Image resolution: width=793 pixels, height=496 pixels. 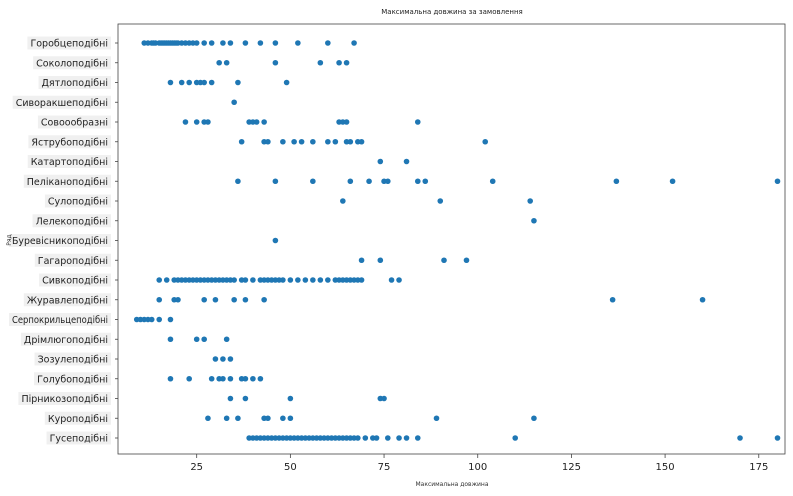 I want to click on y-tick-label: Зозулеподібні, so click(x=73, y=360).